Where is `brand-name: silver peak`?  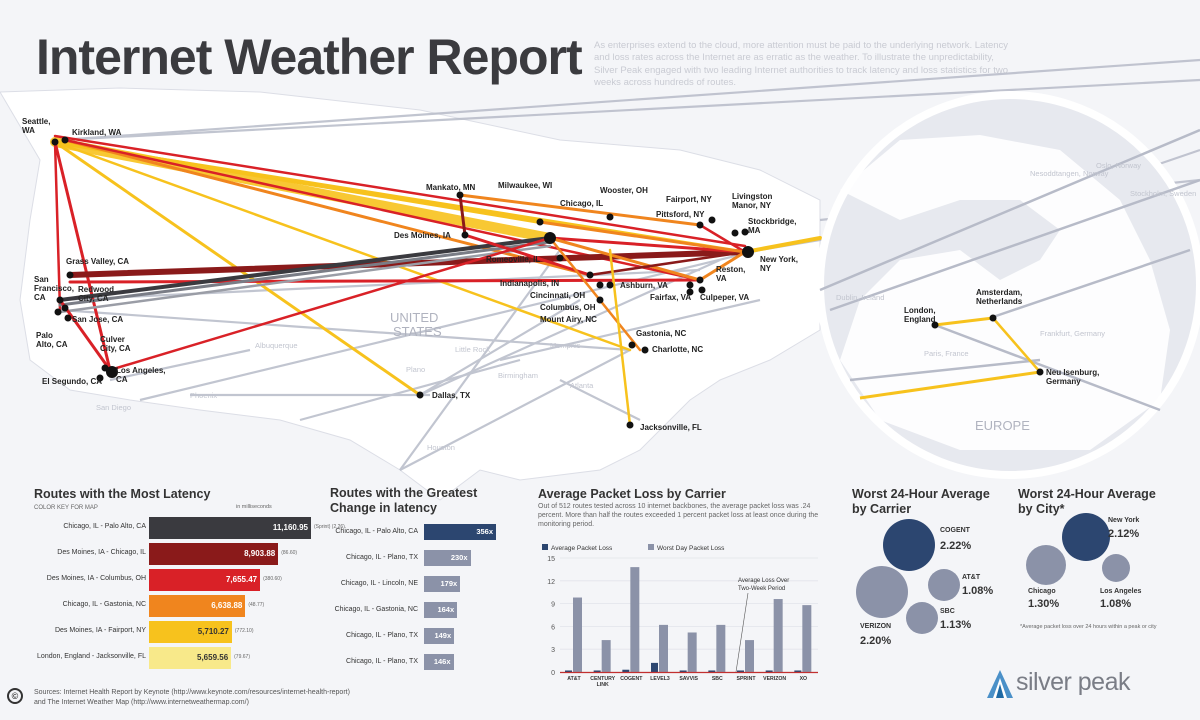 brand-name: silver peak is located at coordinates (1073, 682).